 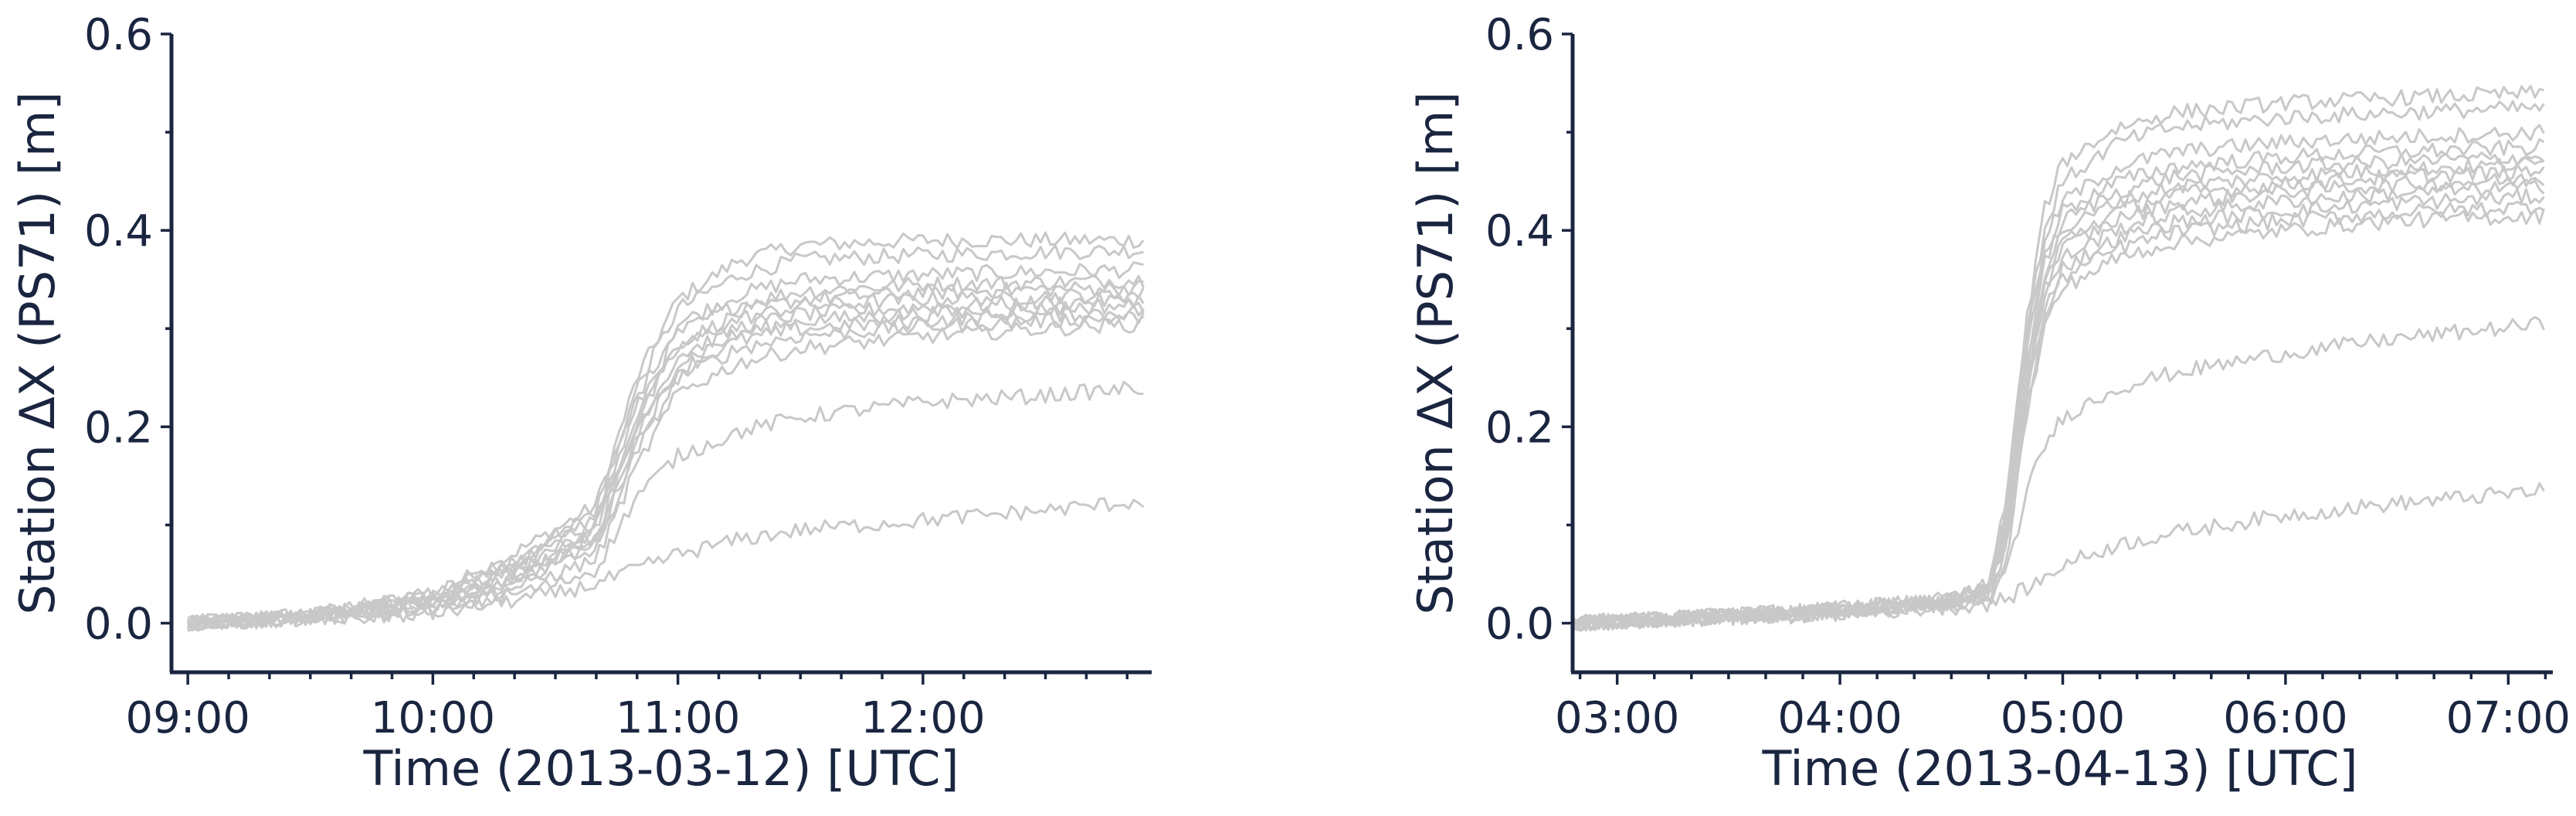 I want to click on left-plot-x-tick-label: 12:00, so click(x=922, y=718).